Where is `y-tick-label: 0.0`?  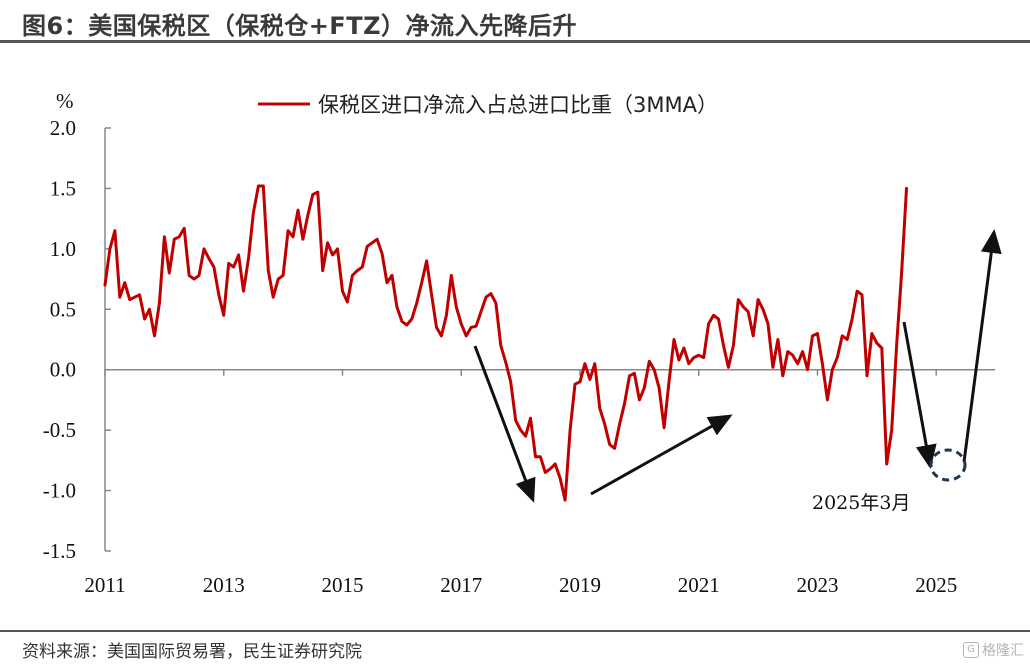
y-tick-label: 0.0 is located at coordinates (63, 370).